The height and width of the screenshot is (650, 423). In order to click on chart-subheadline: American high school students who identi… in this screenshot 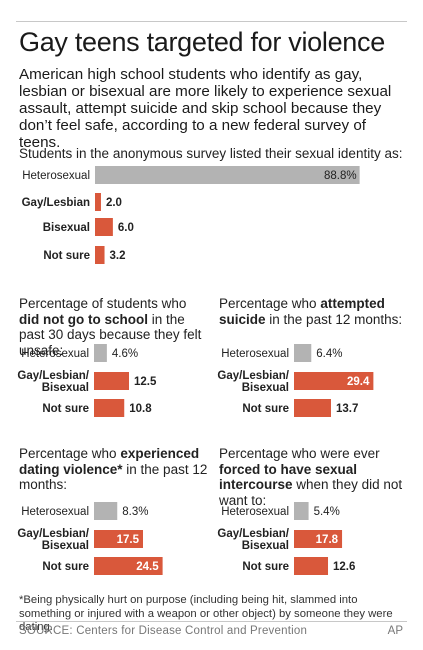, I will do `click(205, 108)`.